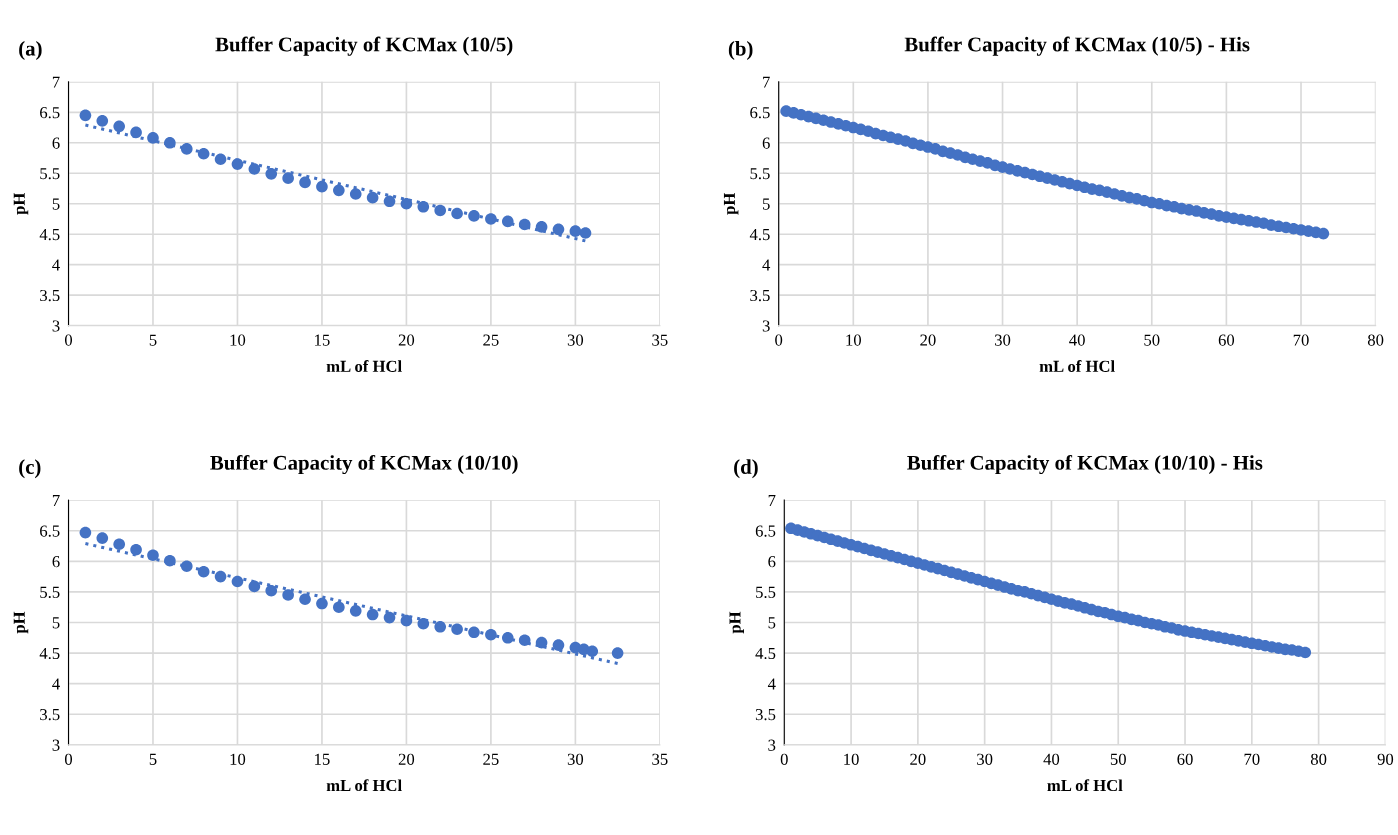 This screenshot has width=1398, height=835. Describe the element at coordinates (1077, 46) in the screenshot. I see `chart-title: Buffer Capacity of KCMax (10/5) - His` at that location.